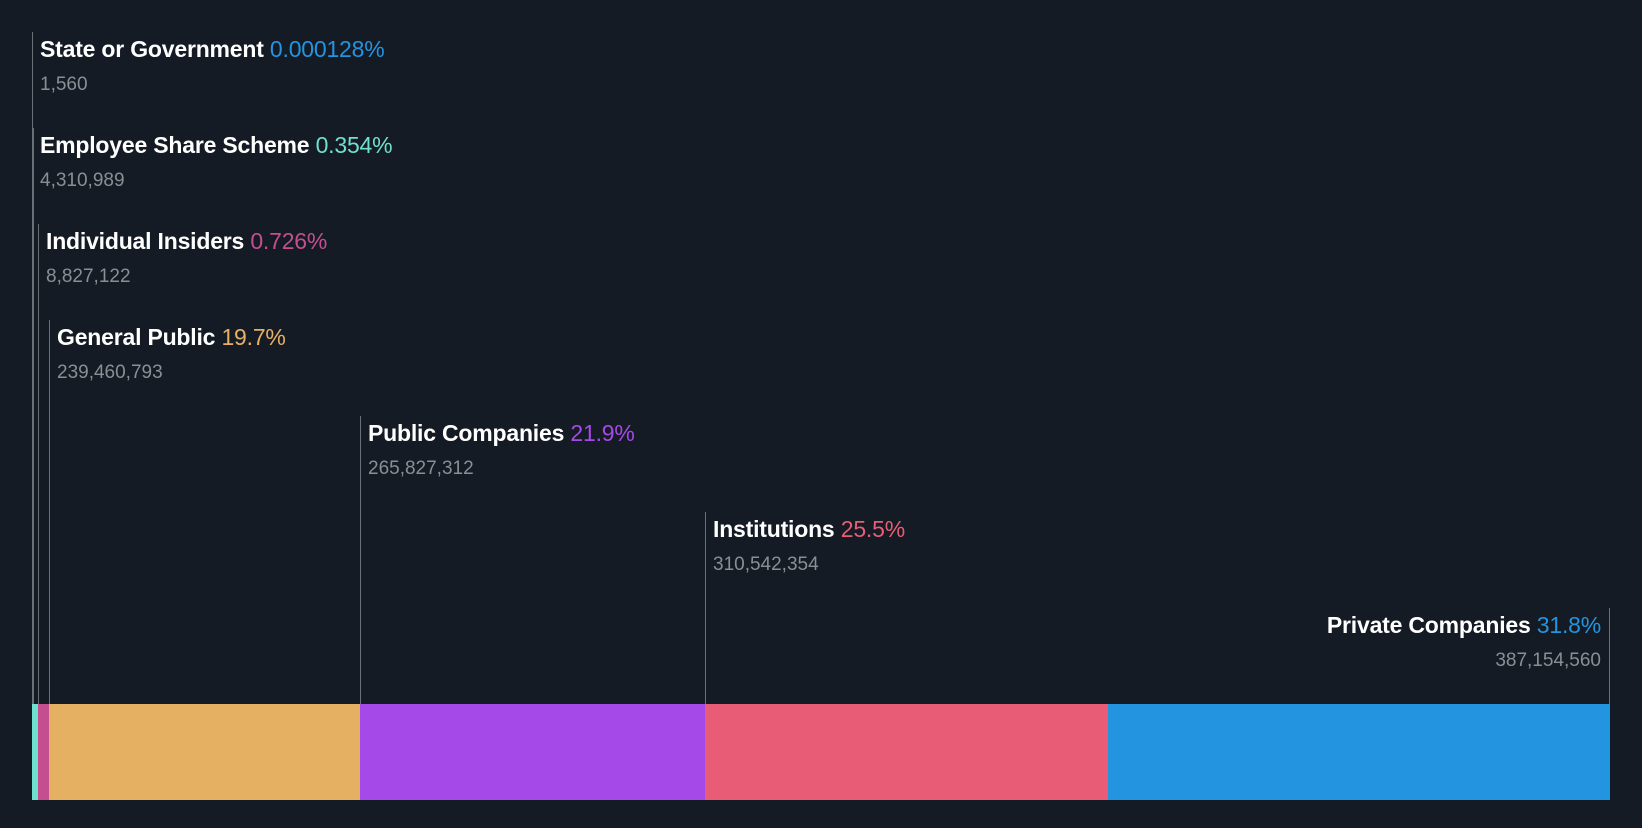 This screenshot has height=828, width=1642. Describe the element at coordinates (49, 512) in the screenshot. I see `leader-line-general-public` at that location.